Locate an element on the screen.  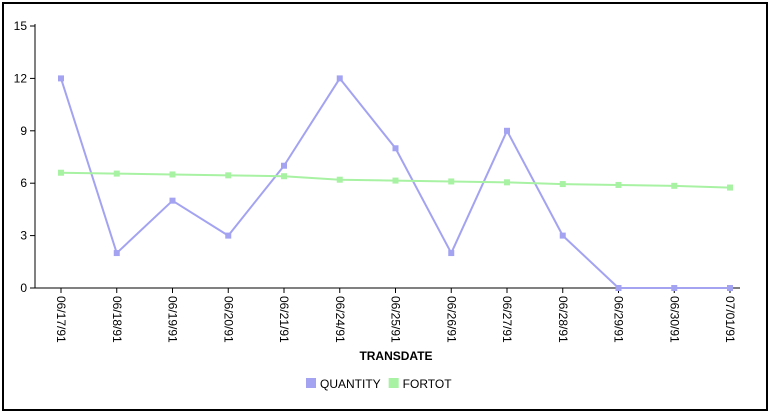
series-fortot is located at coordinates (395, 180).